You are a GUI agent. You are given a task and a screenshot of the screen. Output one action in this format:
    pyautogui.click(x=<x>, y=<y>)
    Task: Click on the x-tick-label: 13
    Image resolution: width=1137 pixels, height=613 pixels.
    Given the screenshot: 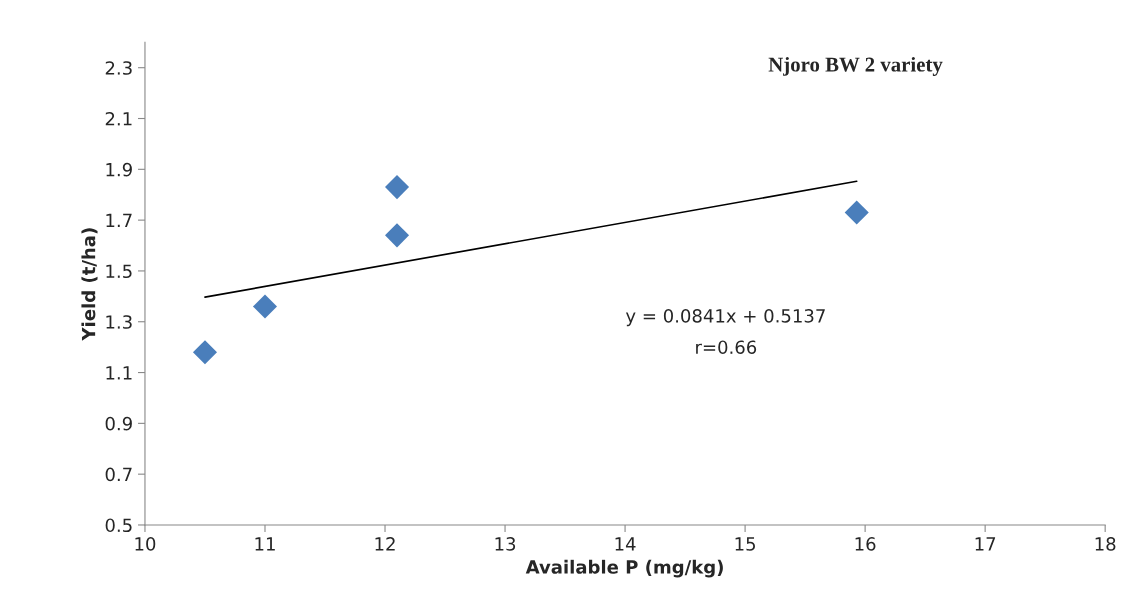 What is the action you would take?
    pyautogui.click(x=505, y=544)
    